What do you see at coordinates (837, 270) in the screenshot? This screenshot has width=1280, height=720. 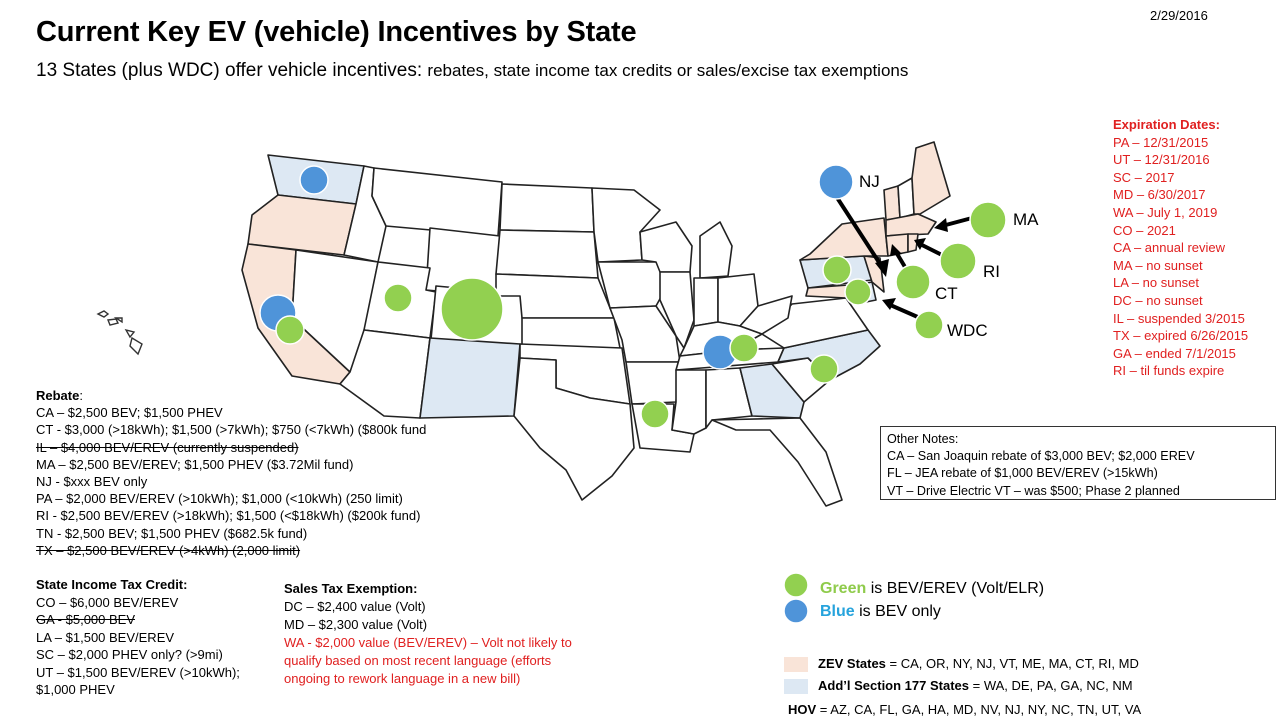 I see `bubble-pa-green` at bounding box center [837, 270].